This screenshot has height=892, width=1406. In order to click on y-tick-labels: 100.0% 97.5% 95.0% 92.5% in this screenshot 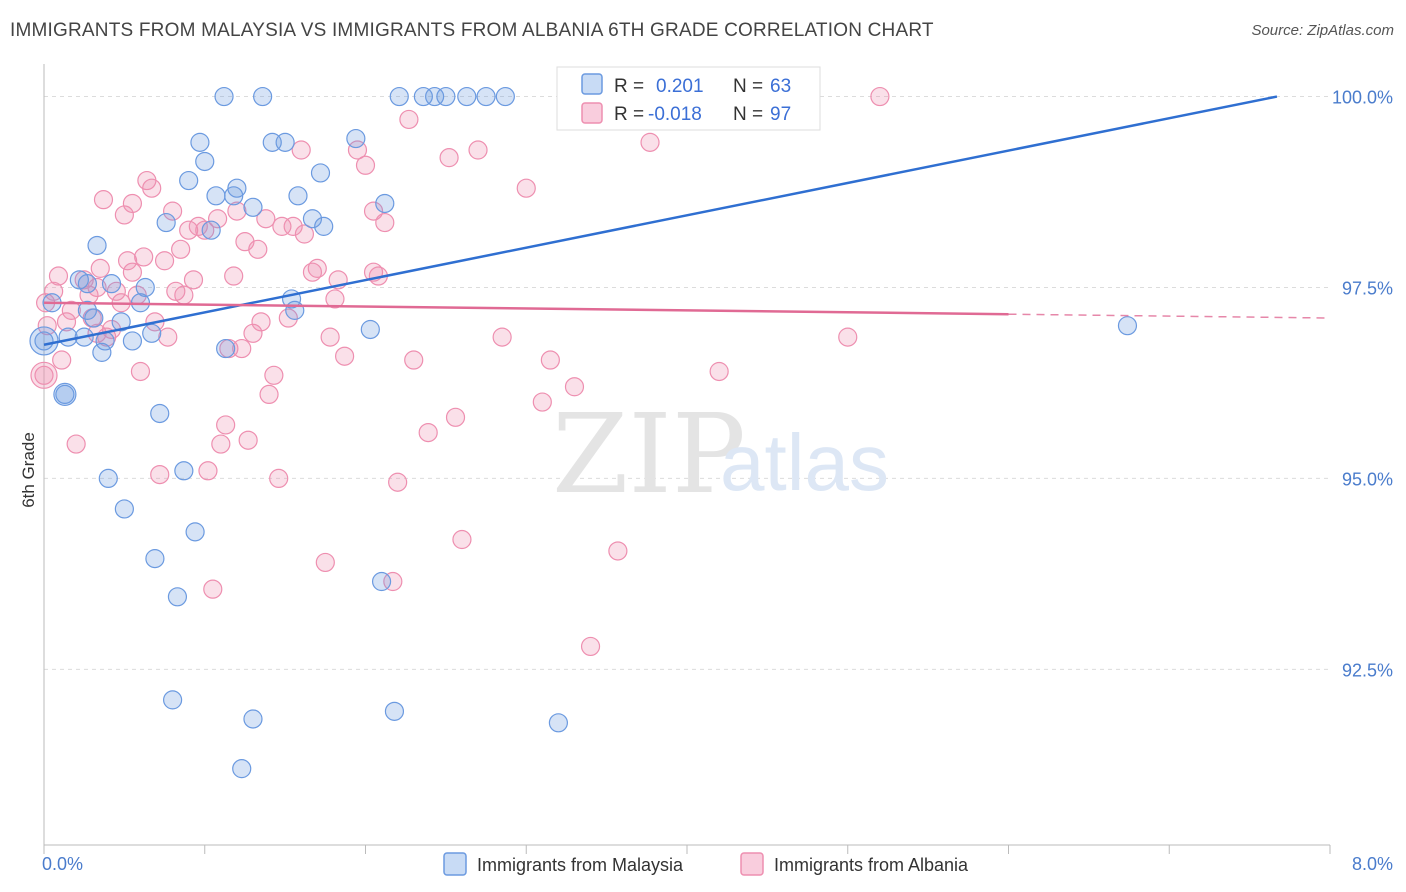, I will do `click(1362, 384)`.